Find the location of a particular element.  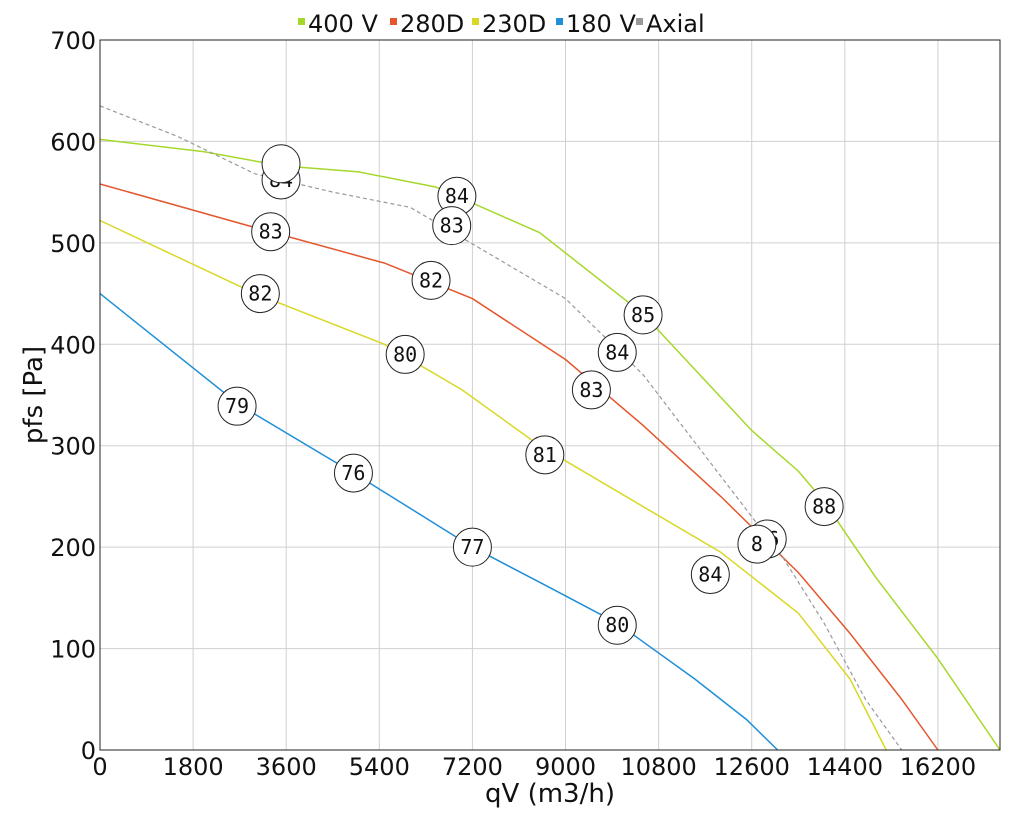

x-tick-label: 0 is located at coordinates (99, 767).